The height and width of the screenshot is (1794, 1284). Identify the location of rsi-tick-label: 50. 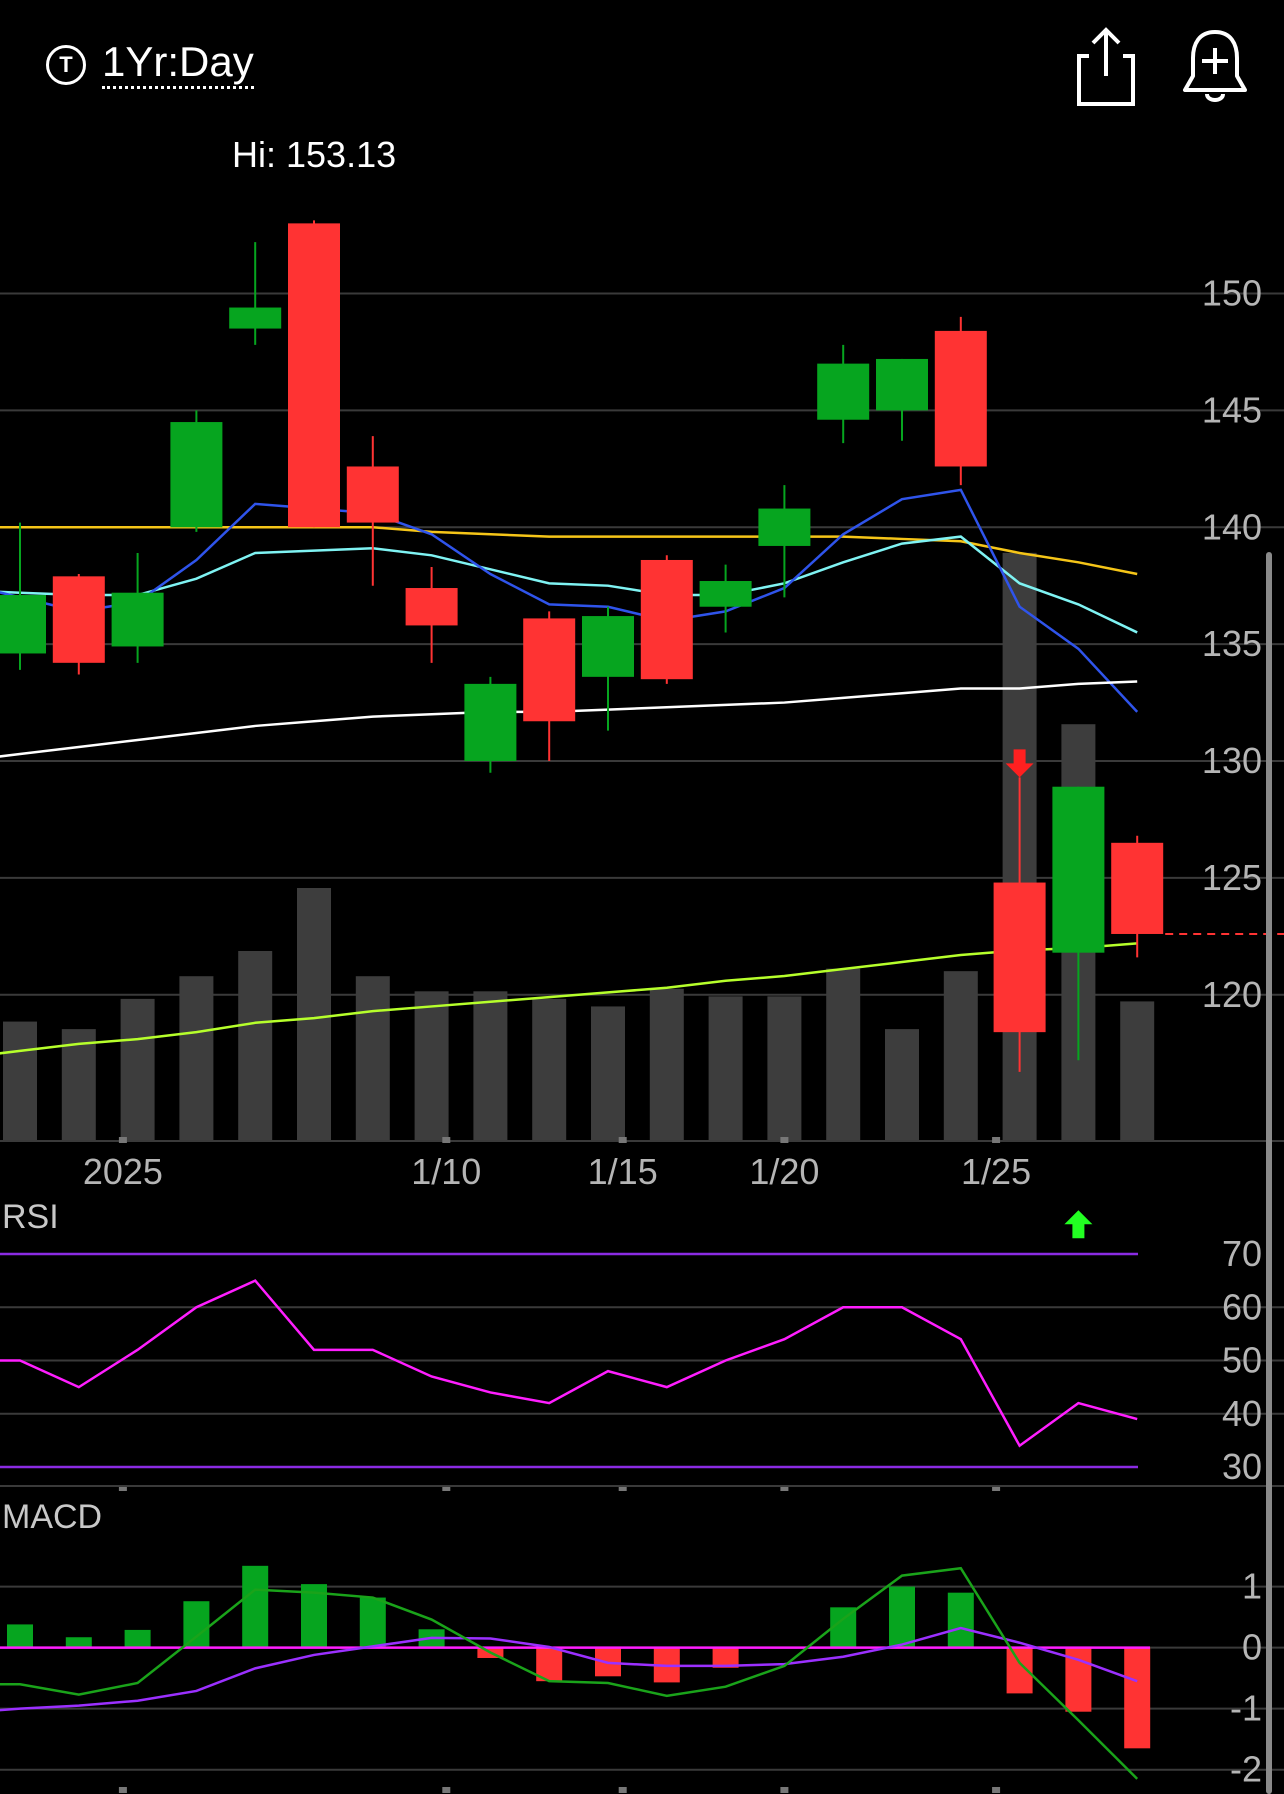
(1242, 1360).